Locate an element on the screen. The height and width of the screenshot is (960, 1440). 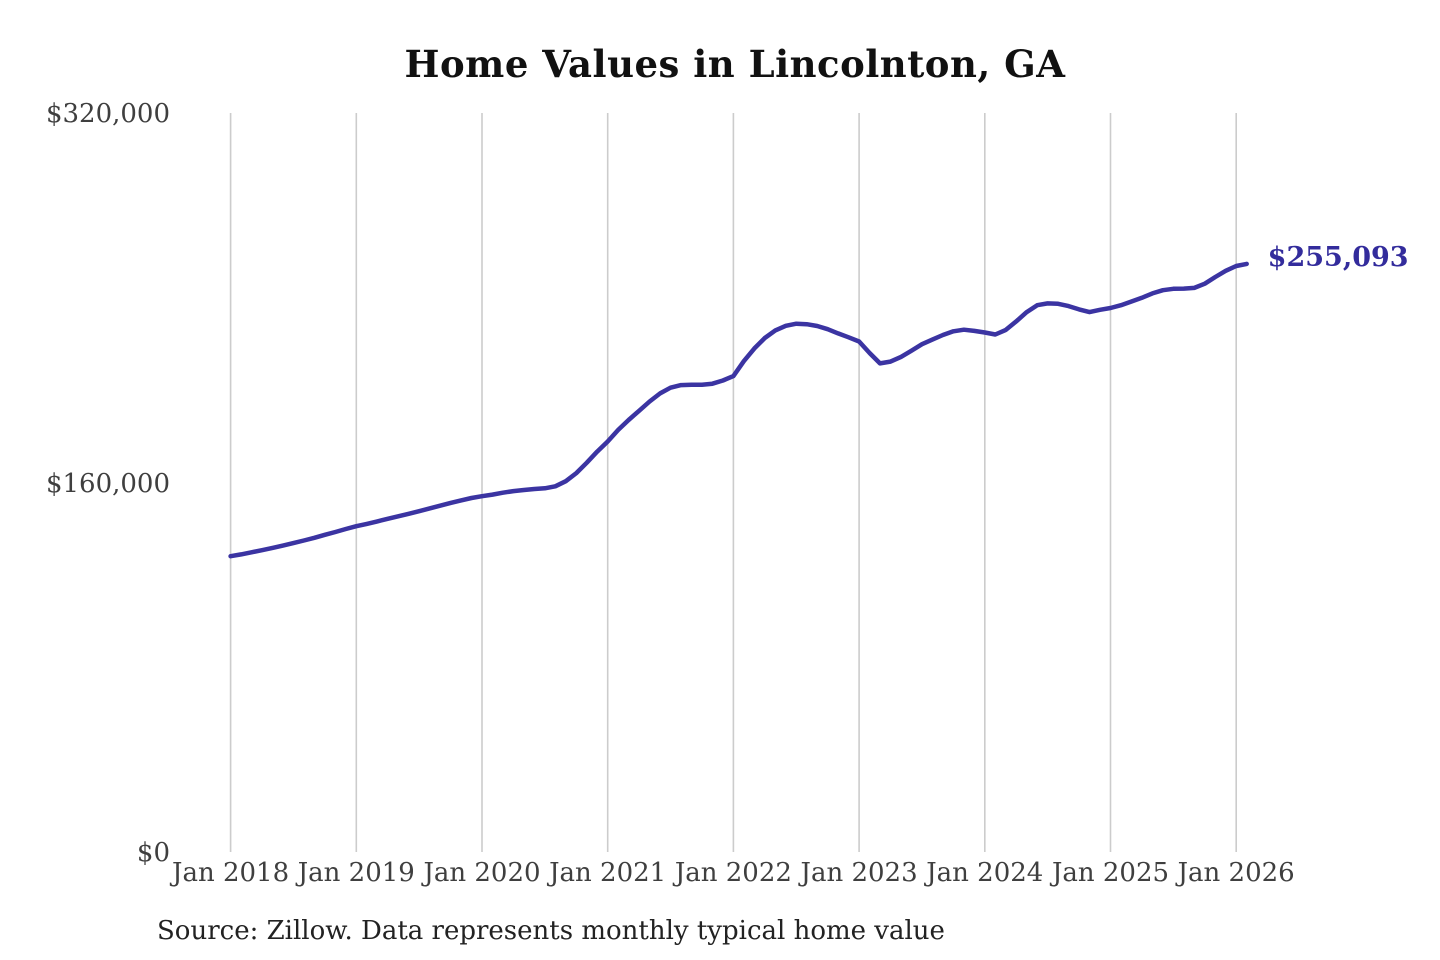
x-axis-tick-label: Jan 2025 is located at coordinates (1110, 873).